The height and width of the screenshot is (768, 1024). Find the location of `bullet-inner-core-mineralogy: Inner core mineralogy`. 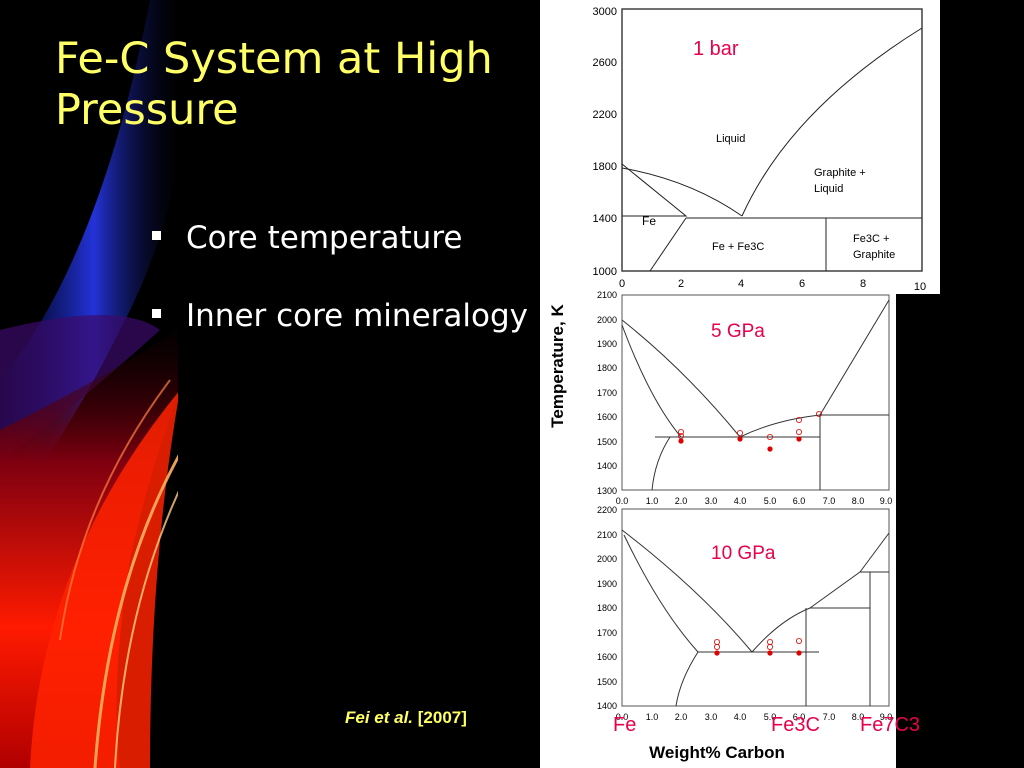

bullet-inner-core-mineralogy: Inner core mineralogy is located at coordinates (340, 316).